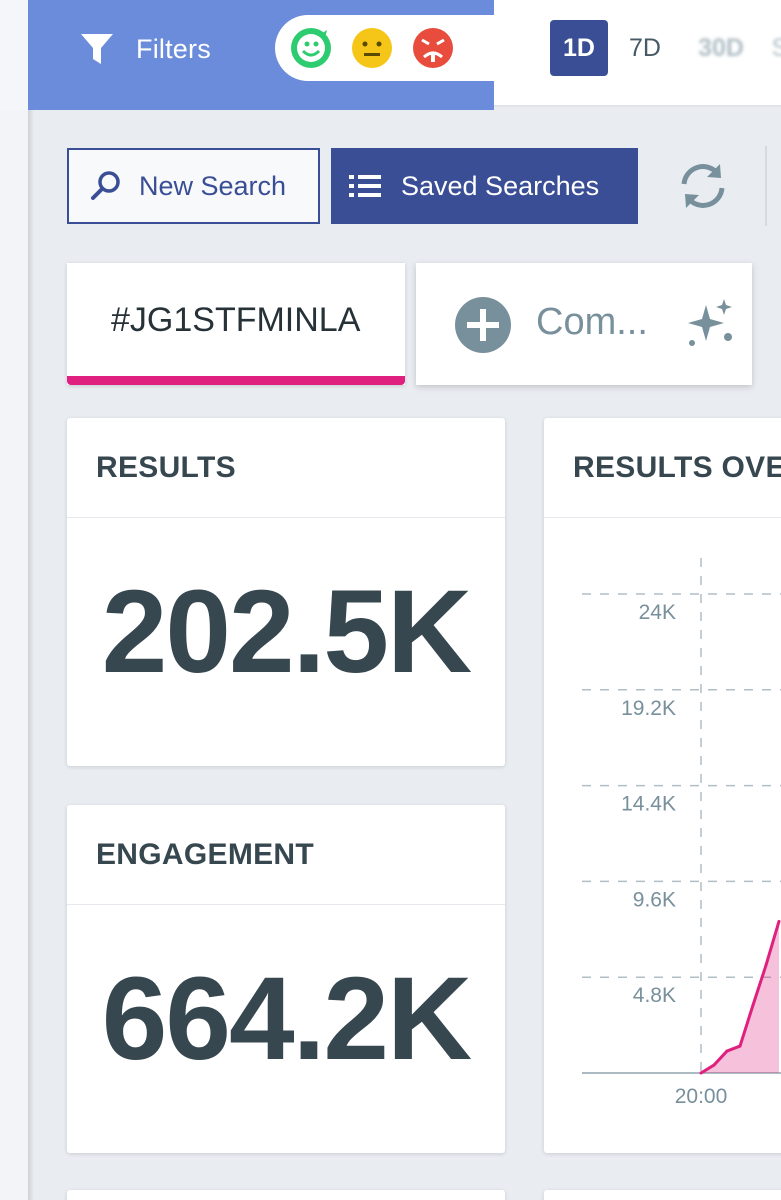 The image size is (781, 1200). What do you see at coordinates (721, 47) in the screenshot?
I see `range-30d: 30D` at bounding box center [721, 47].